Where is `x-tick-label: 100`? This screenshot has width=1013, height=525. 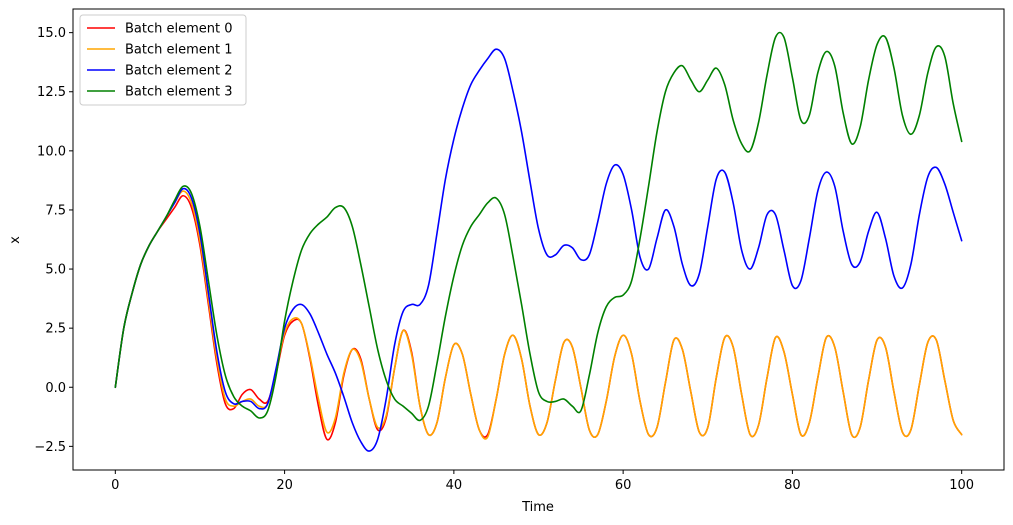
x-tick-label: 100 is located at coordinates (961, 485).